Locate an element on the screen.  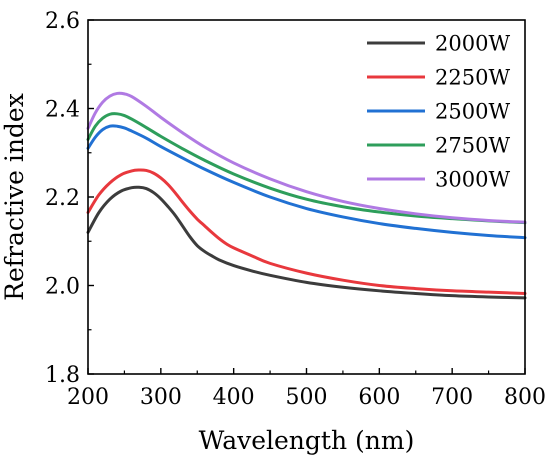
legend-label-2750W: 2750W is located at coordinates (472, 146).